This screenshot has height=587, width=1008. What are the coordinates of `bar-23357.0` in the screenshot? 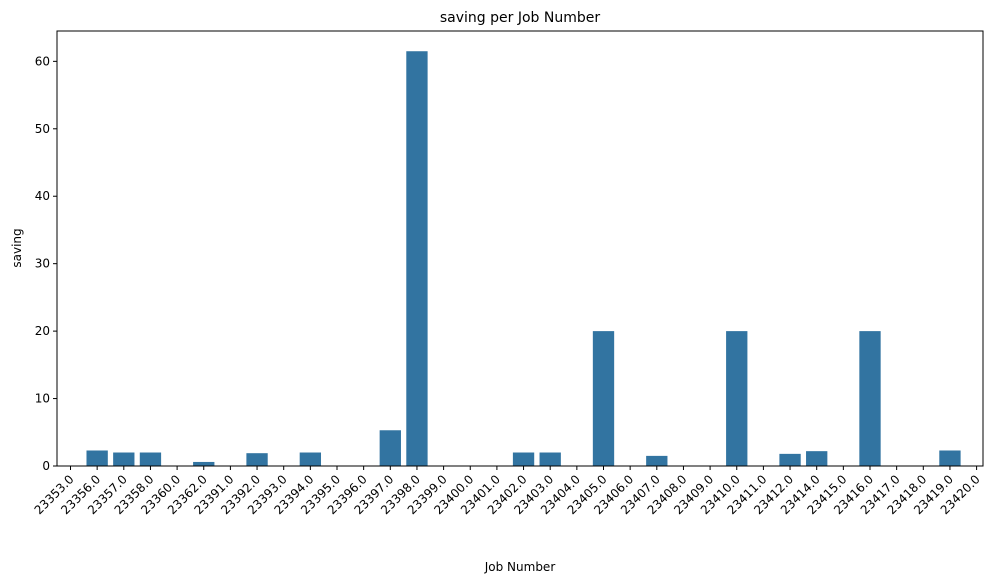 It's located at (124, 459).